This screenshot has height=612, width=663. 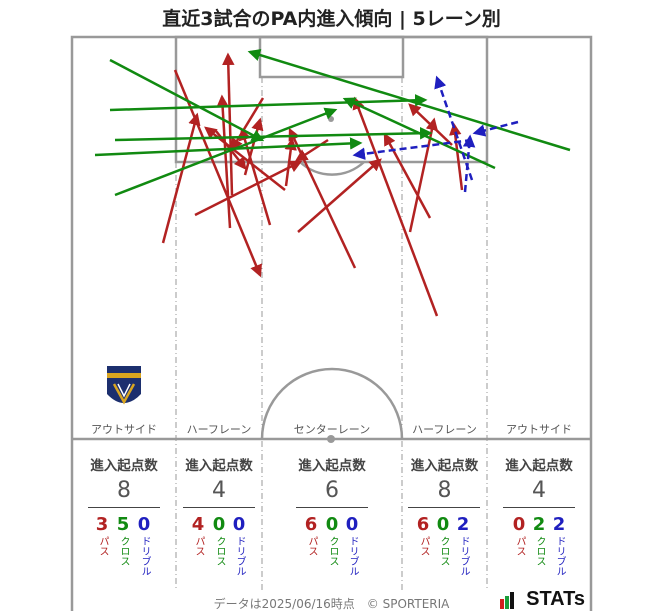 What do you see at coordinates (332, 490) in the screenshot?
I see `lane-stat-total: 6` at bounding box center [332, 490].